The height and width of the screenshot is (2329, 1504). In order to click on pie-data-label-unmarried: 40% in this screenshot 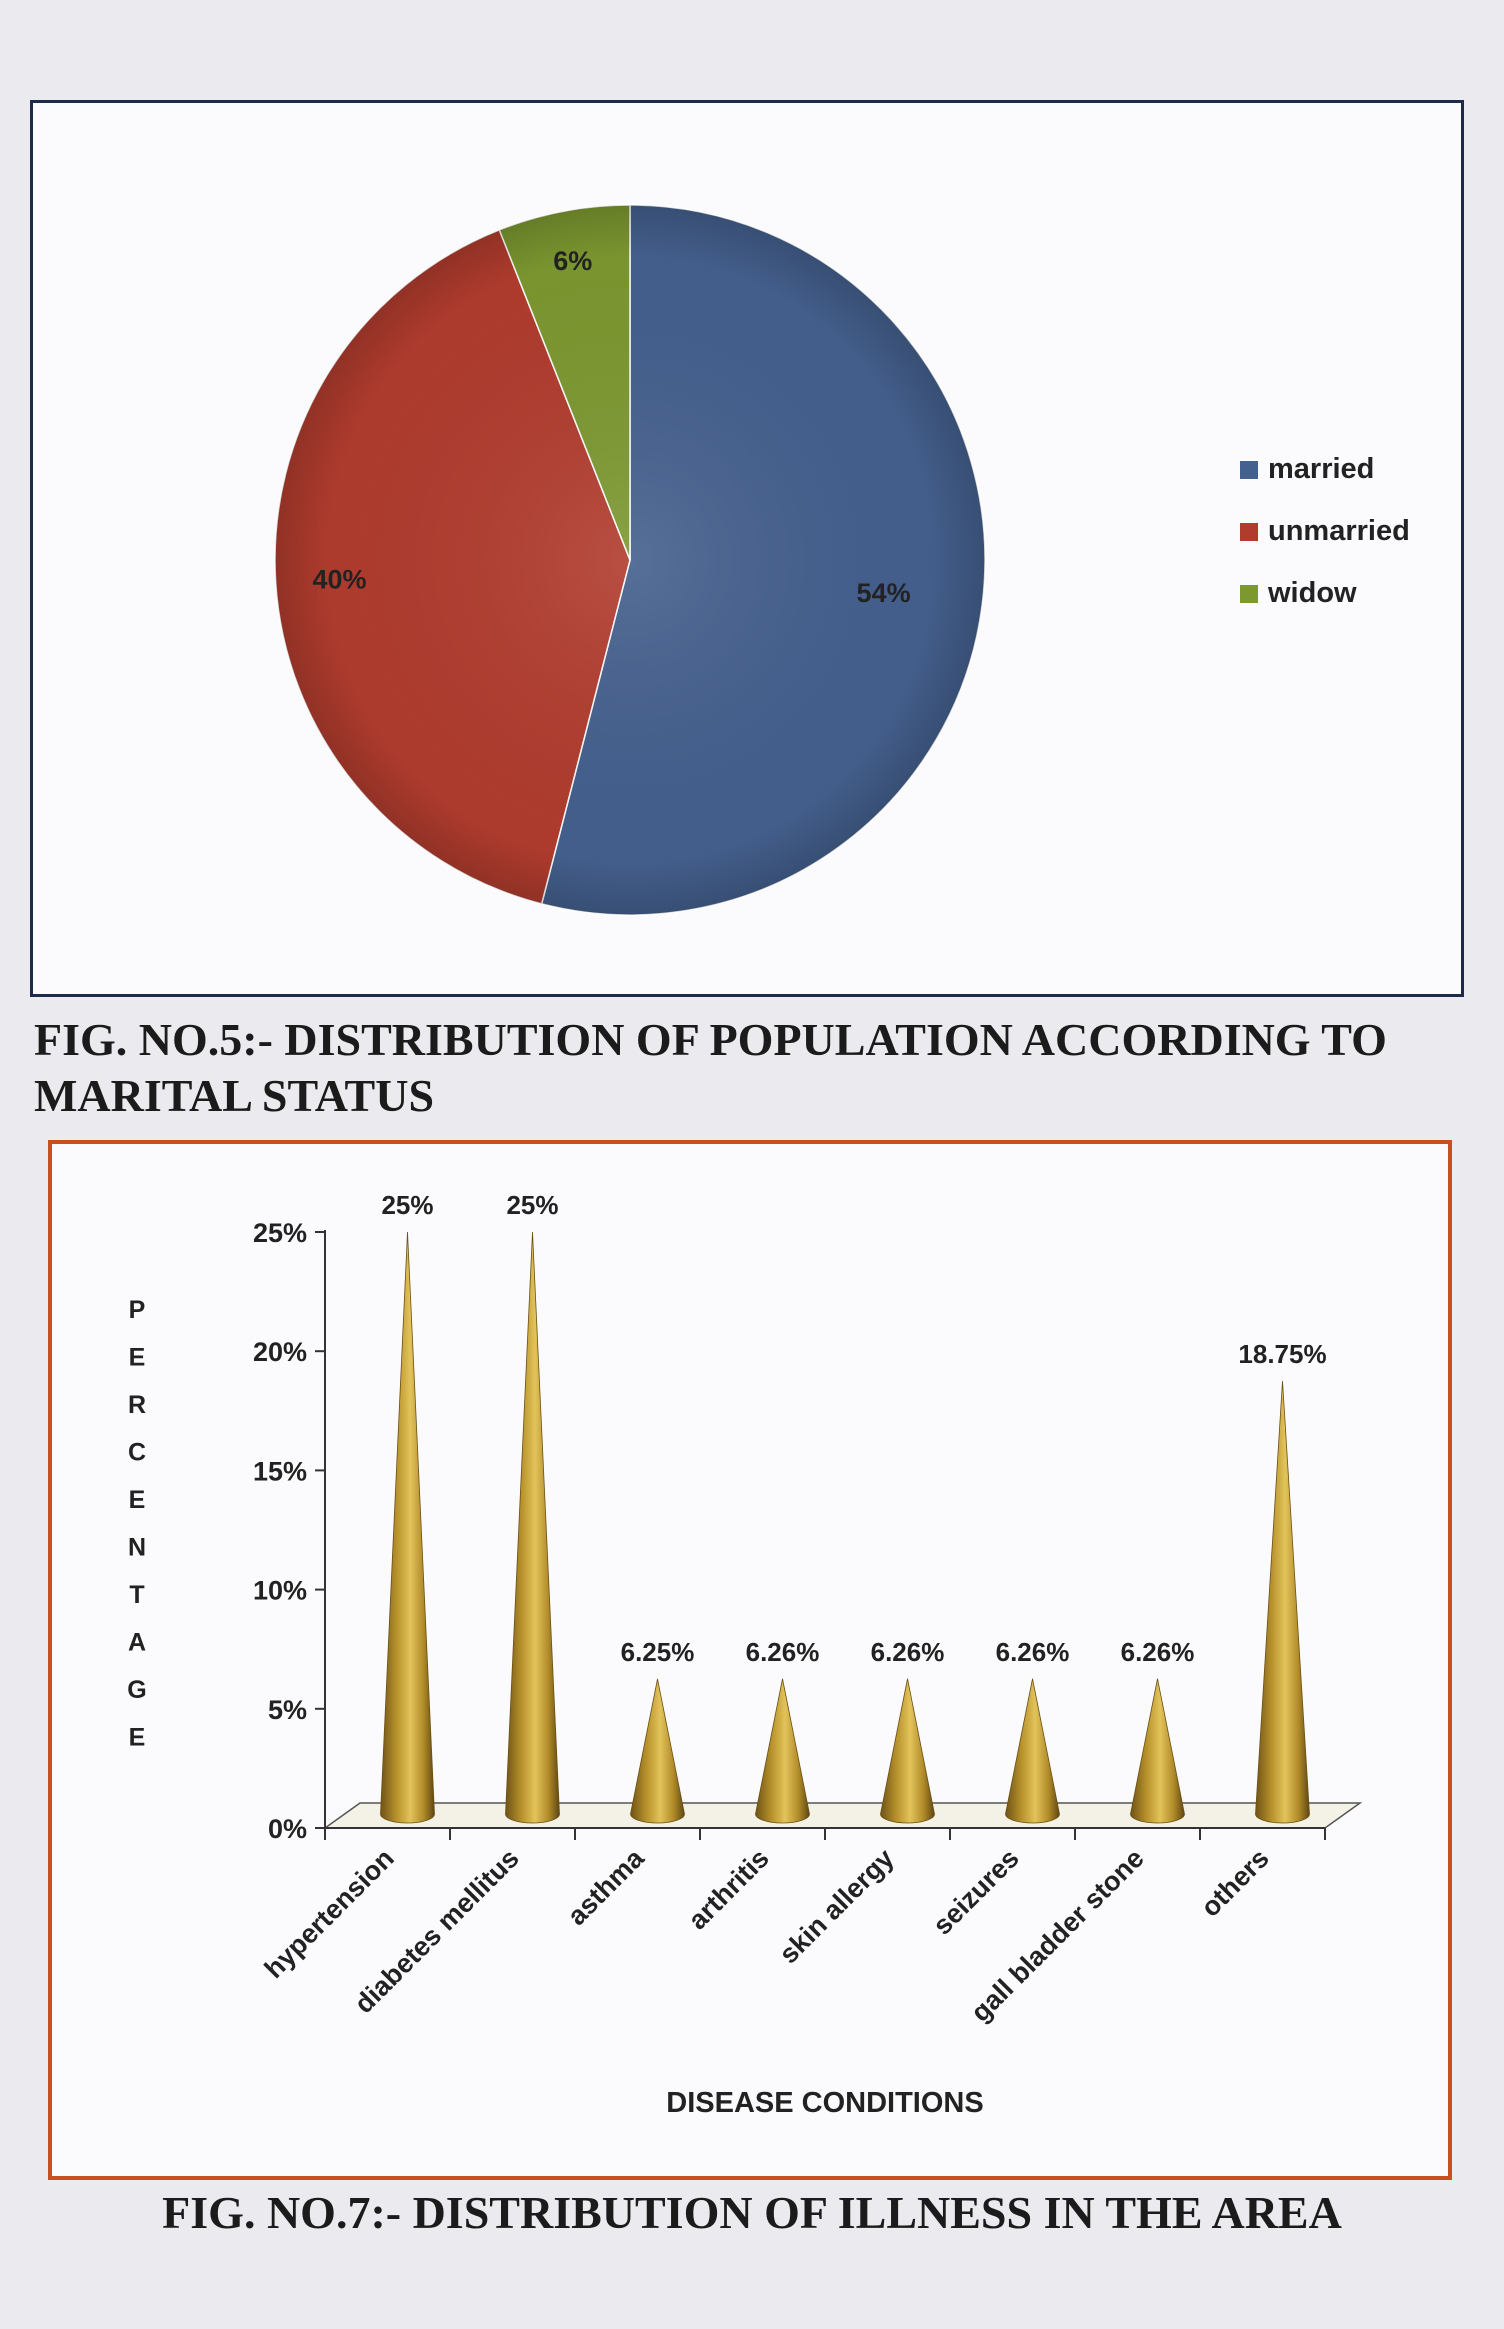, I will do `click(339, 579)`.